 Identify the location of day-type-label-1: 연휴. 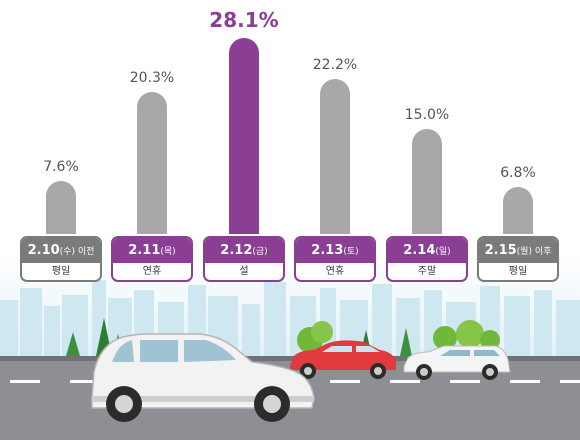
(152, 271).